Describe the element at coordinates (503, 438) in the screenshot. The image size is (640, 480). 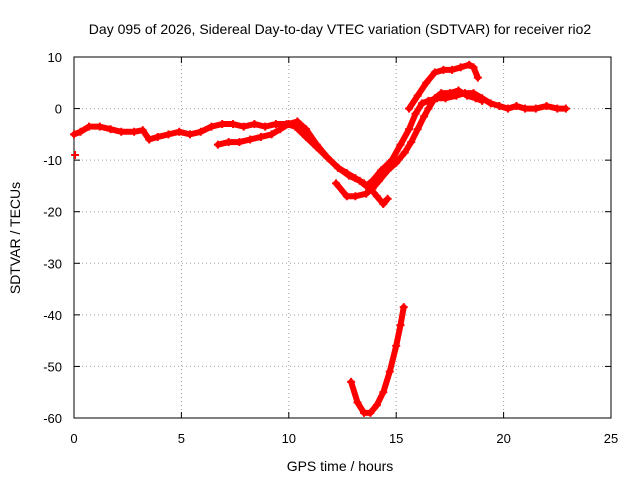
I see `x-tick-label: 20` at that location.